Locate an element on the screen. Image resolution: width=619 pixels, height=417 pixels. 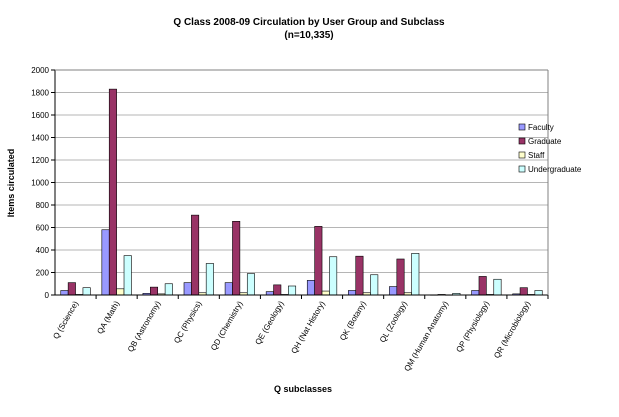
y-tick-label: 0 is located at coordinates (47, 295).